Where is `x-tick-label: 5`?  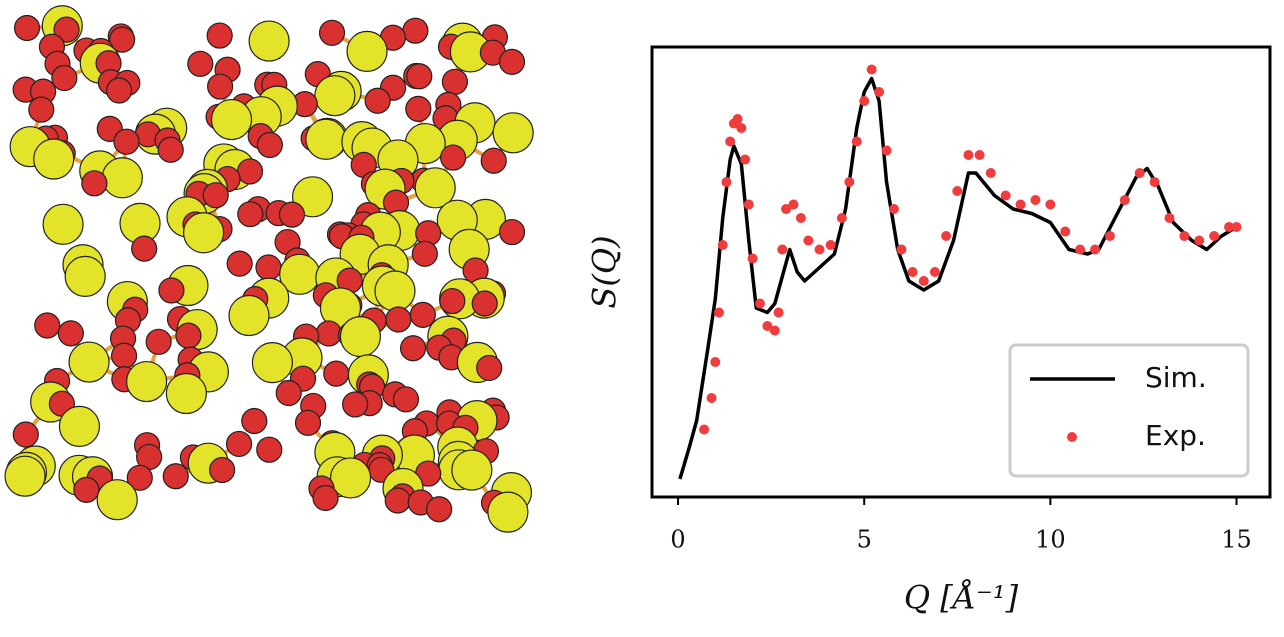
x-tick-label: 5 is located at coordinates (864, 540).